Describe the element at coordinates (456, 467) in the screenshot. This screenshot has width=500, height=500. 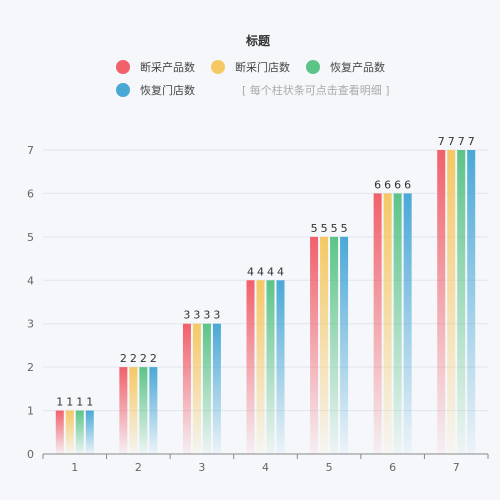
I see `x-tick-label: 7` at that location.